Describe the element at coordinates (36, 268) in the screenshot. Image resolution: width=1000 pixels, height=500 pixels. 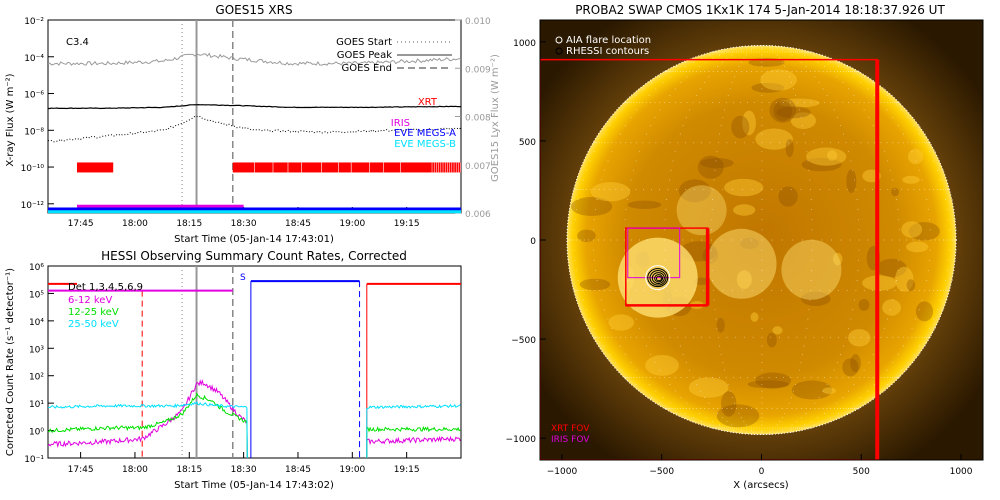
I see `hessi-y-tick-label: 10⁶` at that location.